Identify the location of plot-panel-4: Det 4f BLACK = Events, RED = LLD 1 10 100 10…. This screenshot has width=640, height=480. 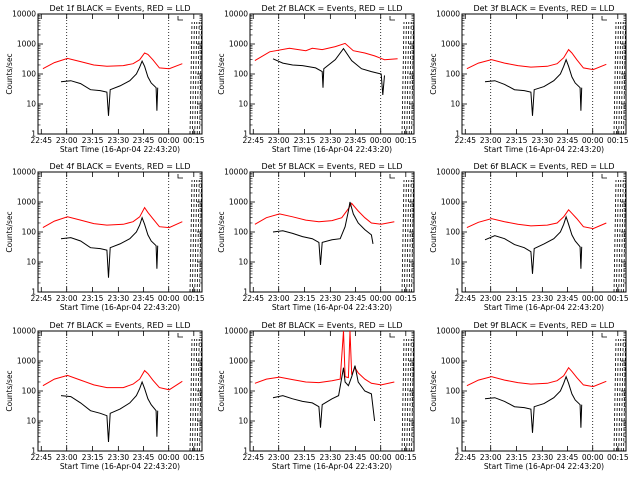
(105, 237).